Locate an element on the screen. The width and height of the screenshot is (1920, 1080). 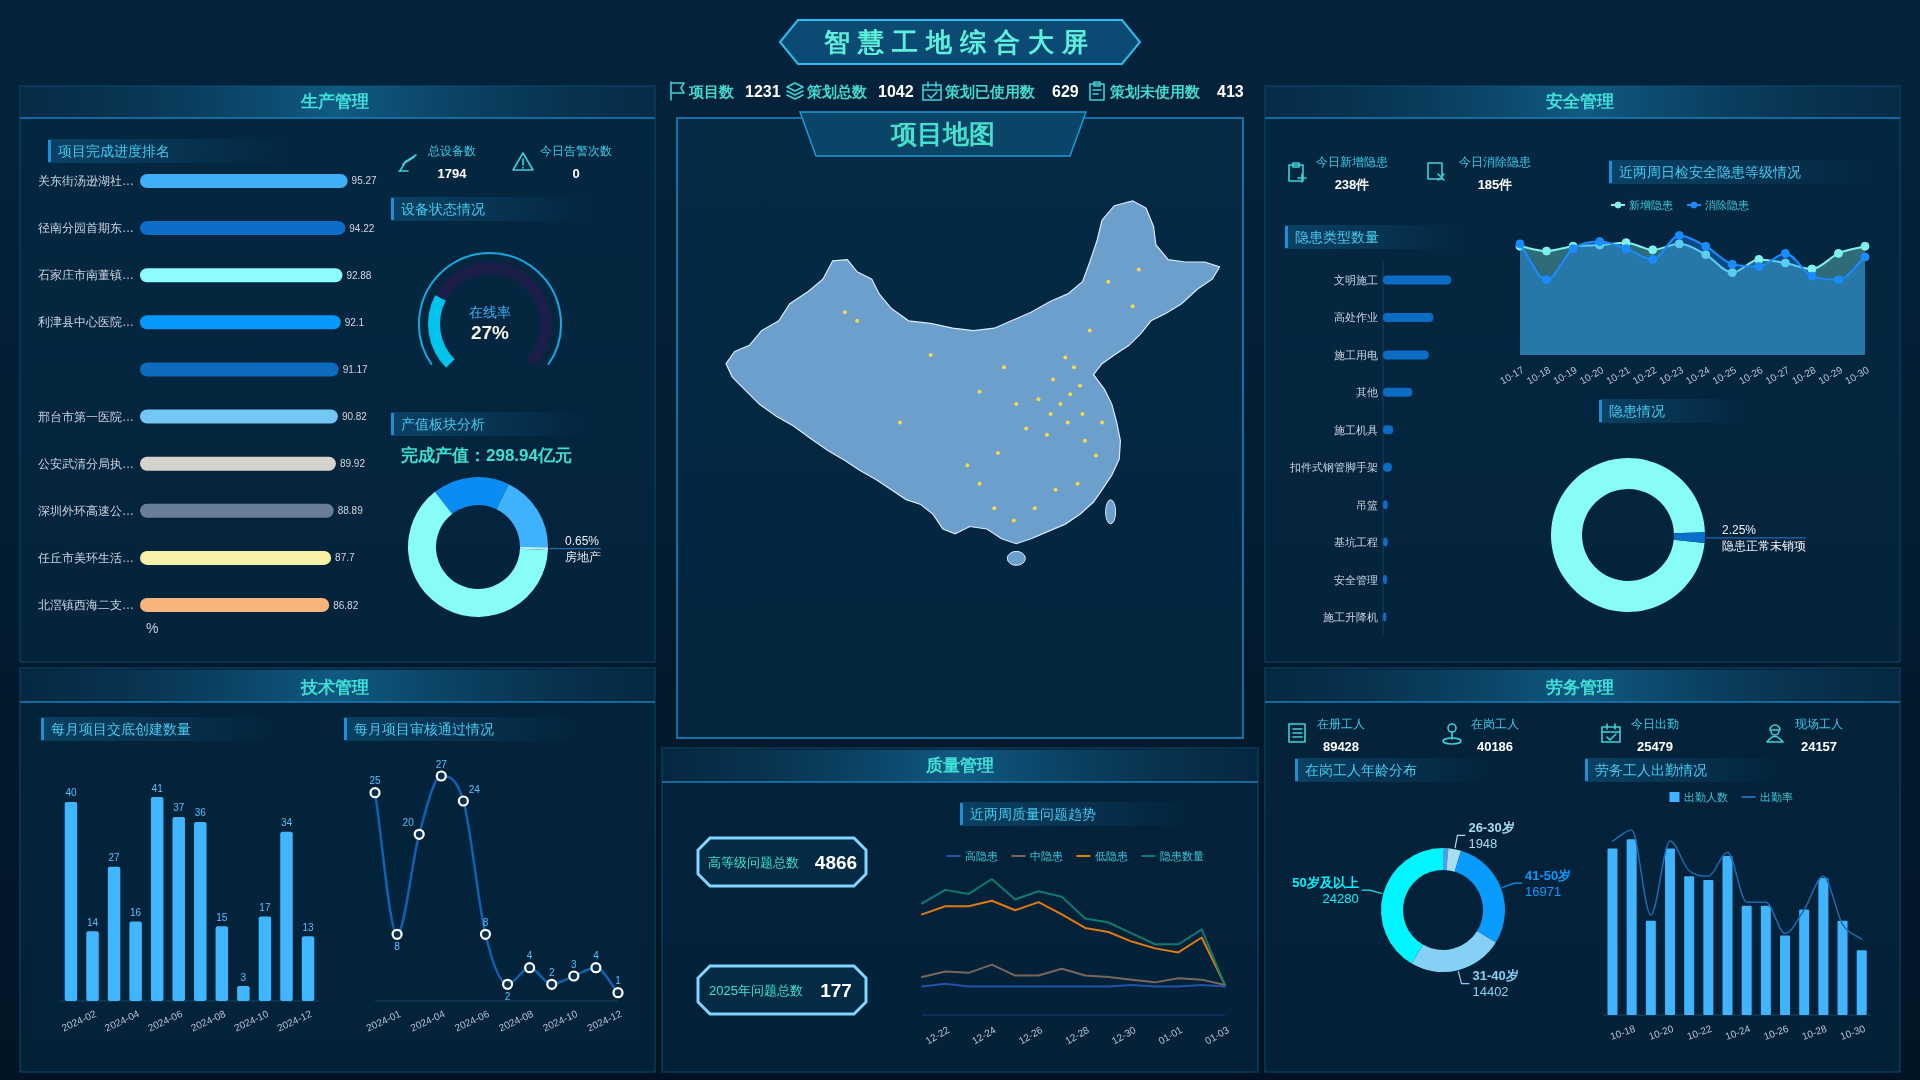
annotation: 策划未使用数 is located at coordinates (1155, 91).